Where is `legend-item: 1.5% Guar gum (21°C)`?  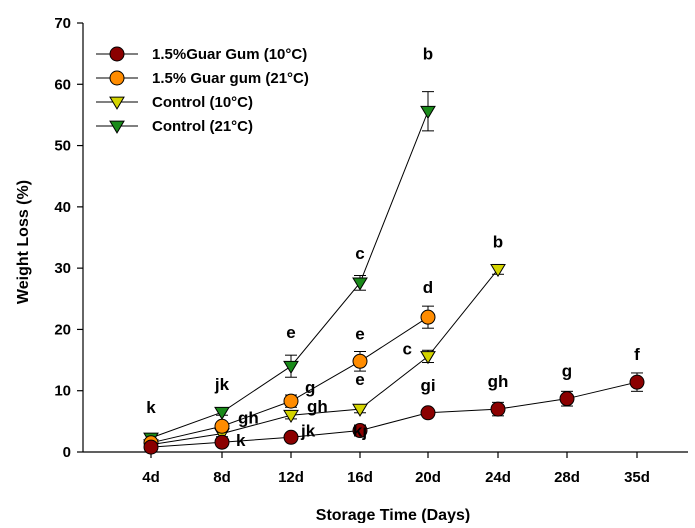 legend-item: 1.5% Guar gum (21°C) is located at coordinates (202, 78).